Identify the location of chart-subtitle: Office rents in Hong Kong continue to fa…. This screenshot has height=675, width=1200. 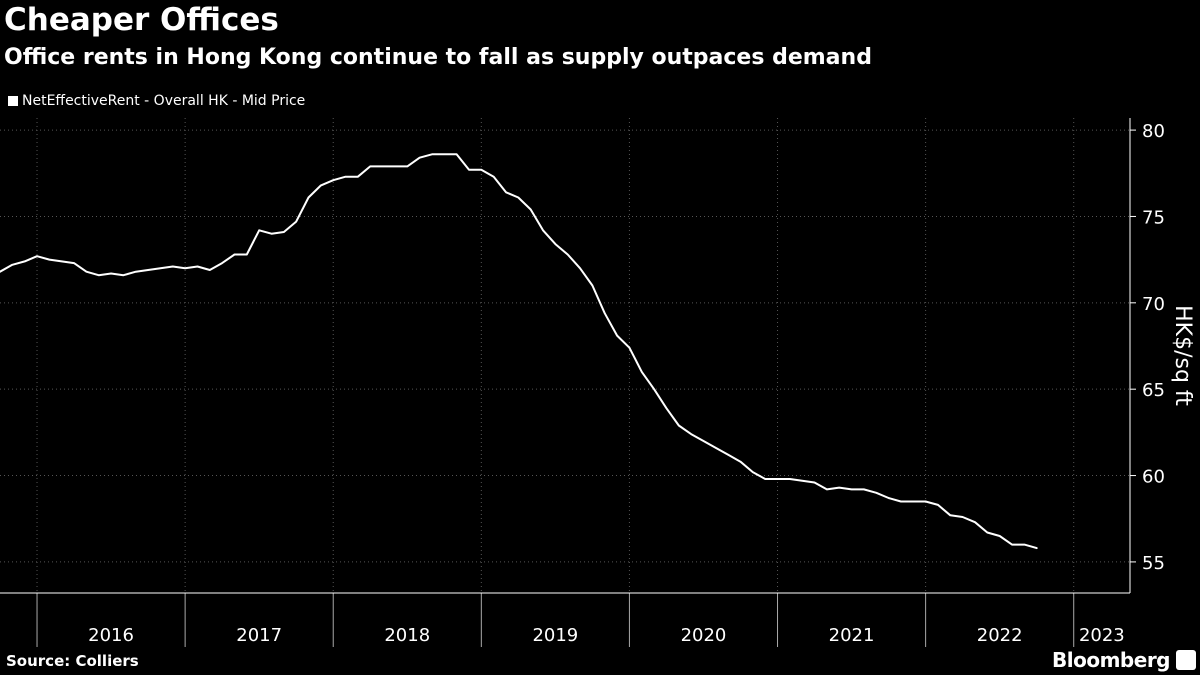
(438, 57).